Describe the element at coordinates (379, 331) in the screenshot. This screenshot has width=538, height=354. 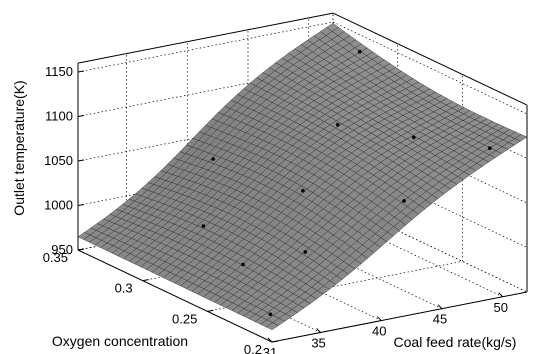
I see `x-tick-label: 40` at that location.